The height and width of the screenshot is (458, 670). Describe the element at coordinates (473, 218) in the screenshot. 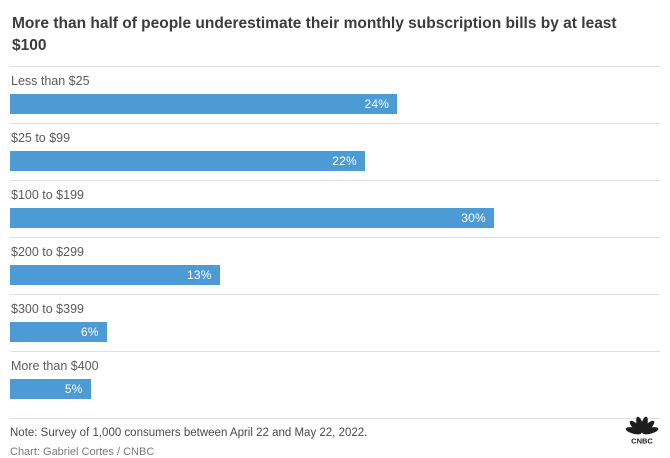

I see `bar-value-label: 30%` at that location.